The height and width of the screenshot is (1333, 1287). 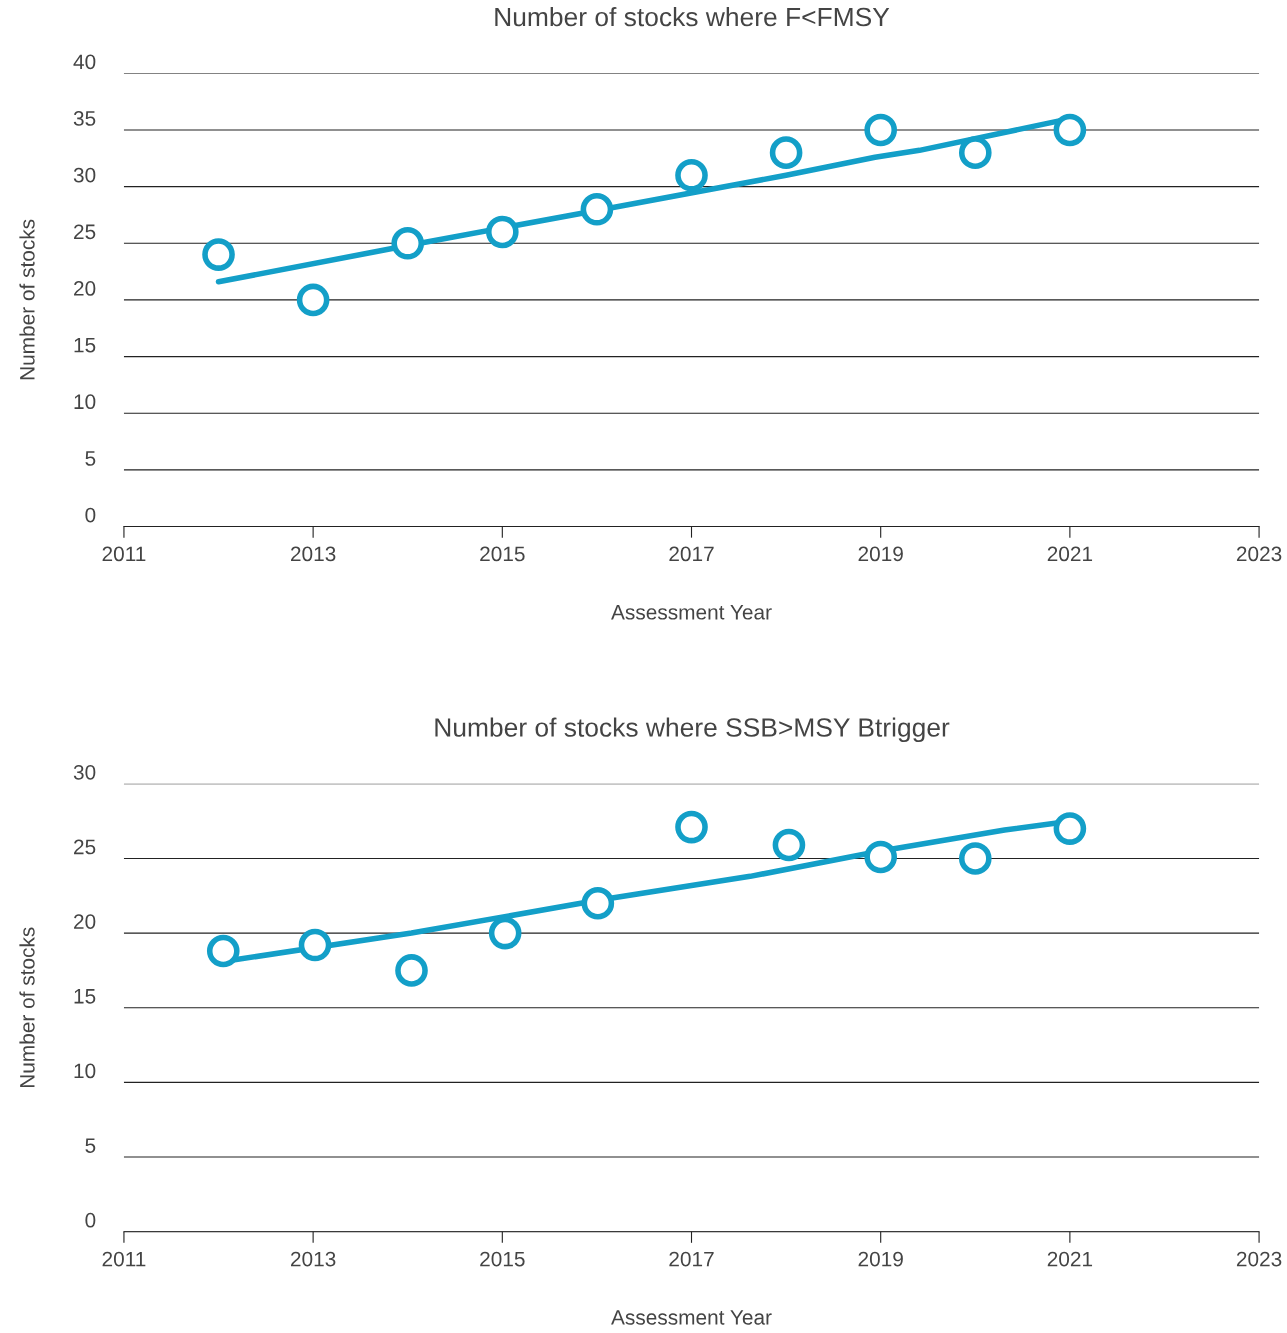 I want to click on y-tick-label: 40, so click(x=84, y=62).